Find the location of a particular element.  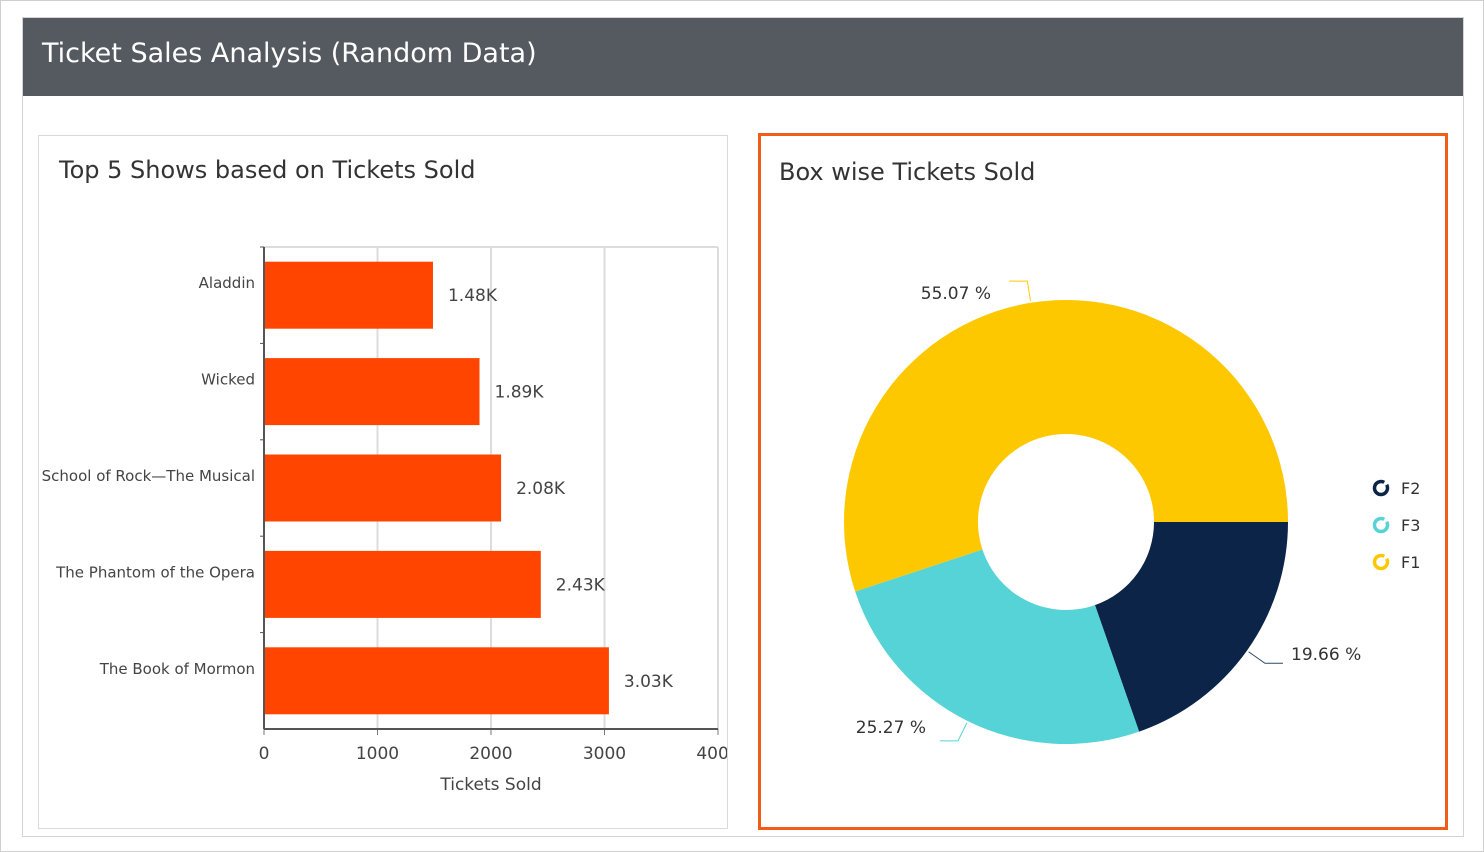

x-tick-label: 0 is located at coordinates (264, 754).